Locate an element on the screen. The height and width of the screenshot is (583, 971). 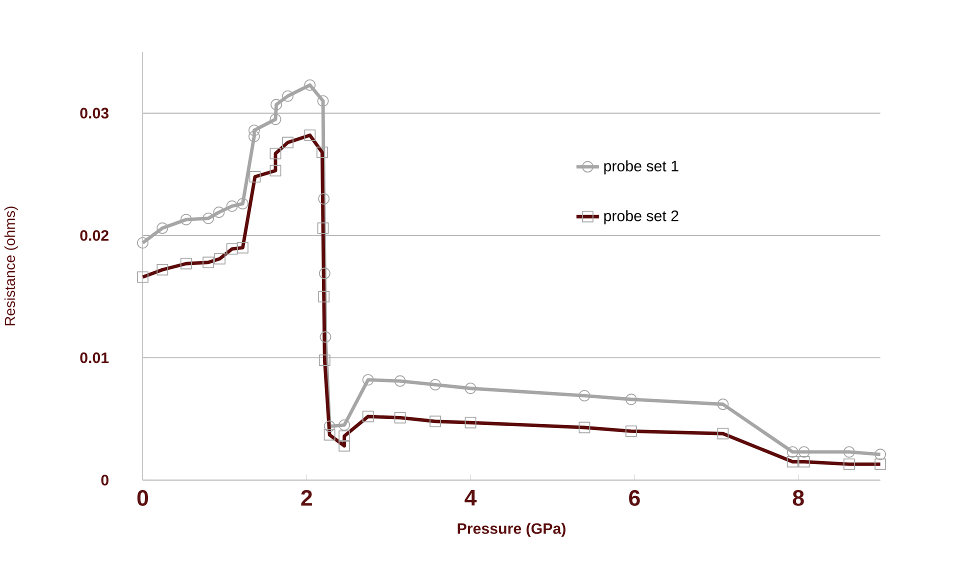
x-tick-label: 8 is located at coordinates (798, 498).